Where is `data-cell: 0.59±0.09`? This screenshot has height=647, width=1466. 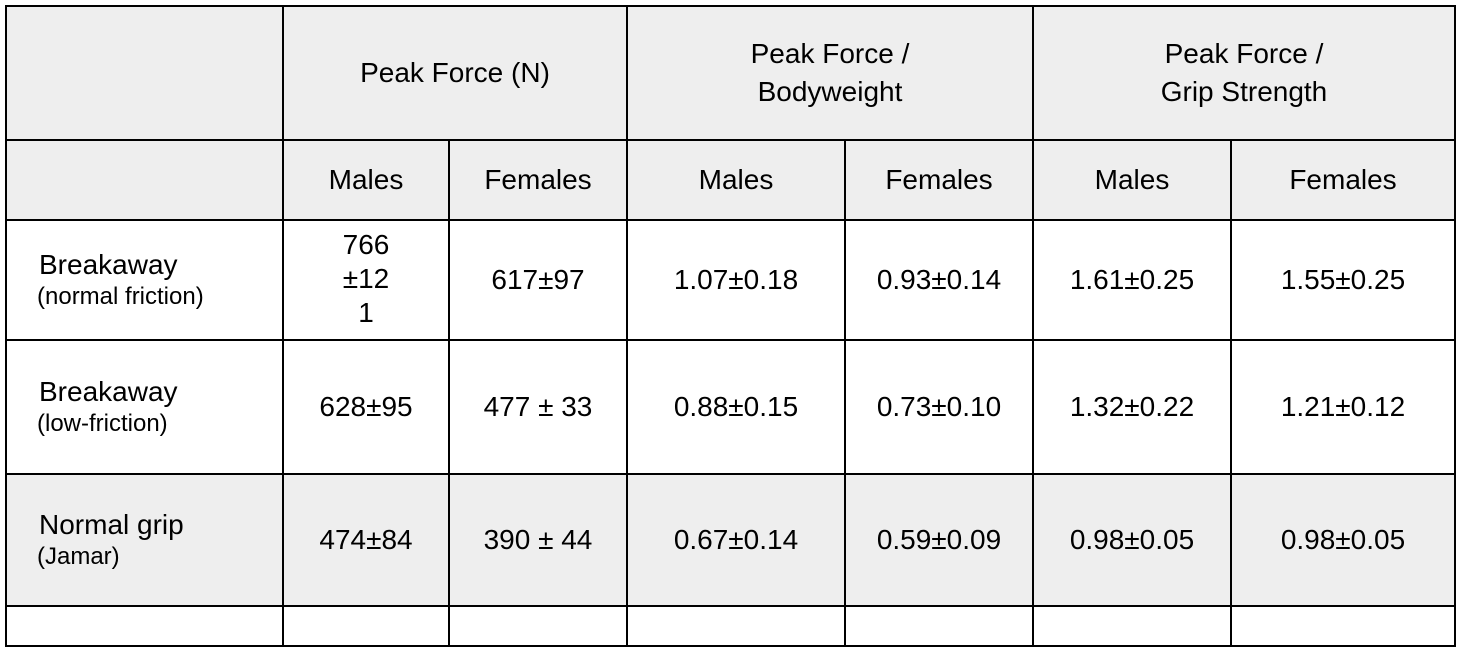 data-cell: 0.59±0.09 is located at coordinates (939, 540).